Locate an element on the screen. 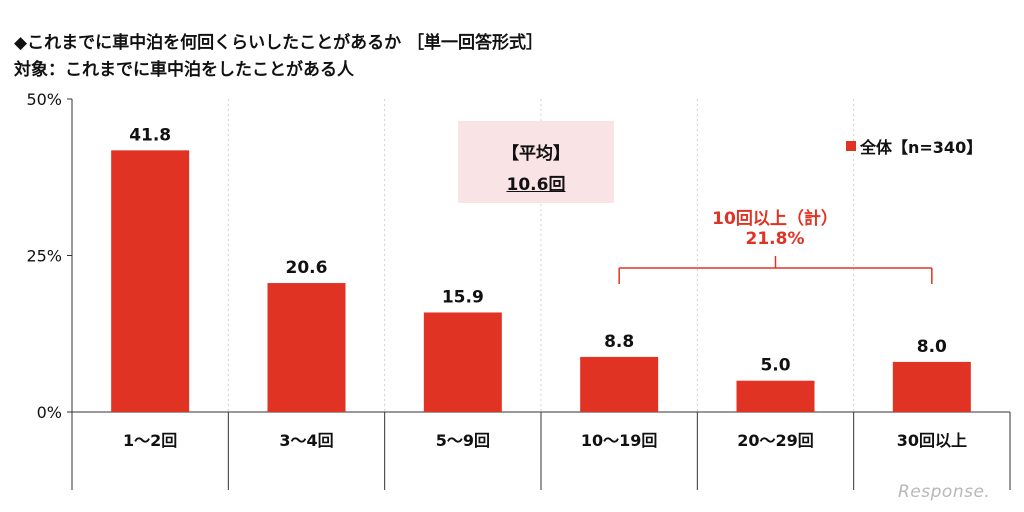 Image resolution: width=1024 pixels, height=512 pixels. average-box: 【平均】 10.6回 is located at coordinates (536, 162).